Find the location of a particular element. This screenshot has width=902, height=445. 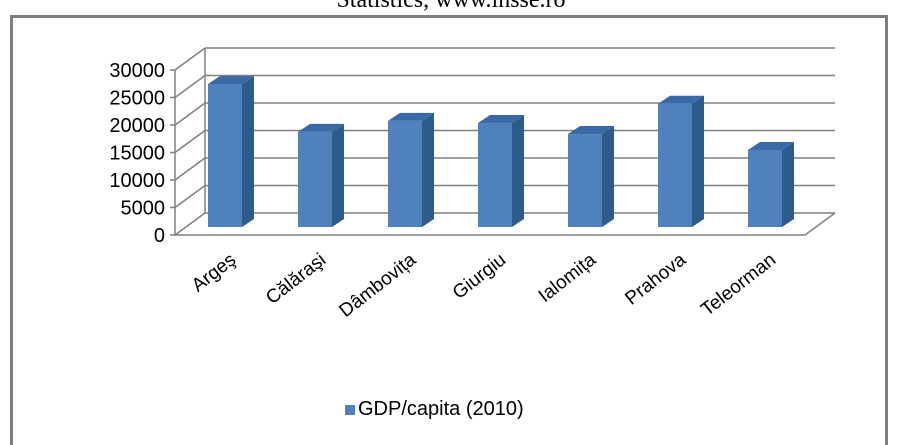

chart-source-caption: Statistics, www.insse.ro is located at coordinates (451, 6).